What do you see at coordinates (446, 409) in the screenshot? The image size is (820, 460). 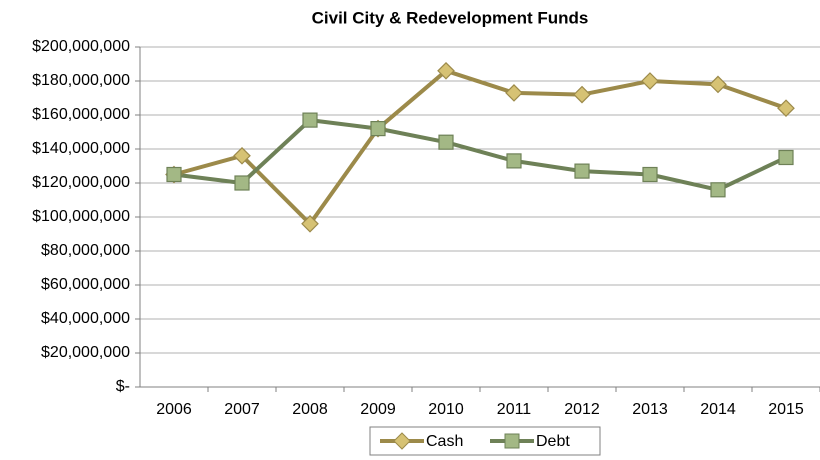 I see `x-tick-label: 2010` at bounding box center [446, 409].